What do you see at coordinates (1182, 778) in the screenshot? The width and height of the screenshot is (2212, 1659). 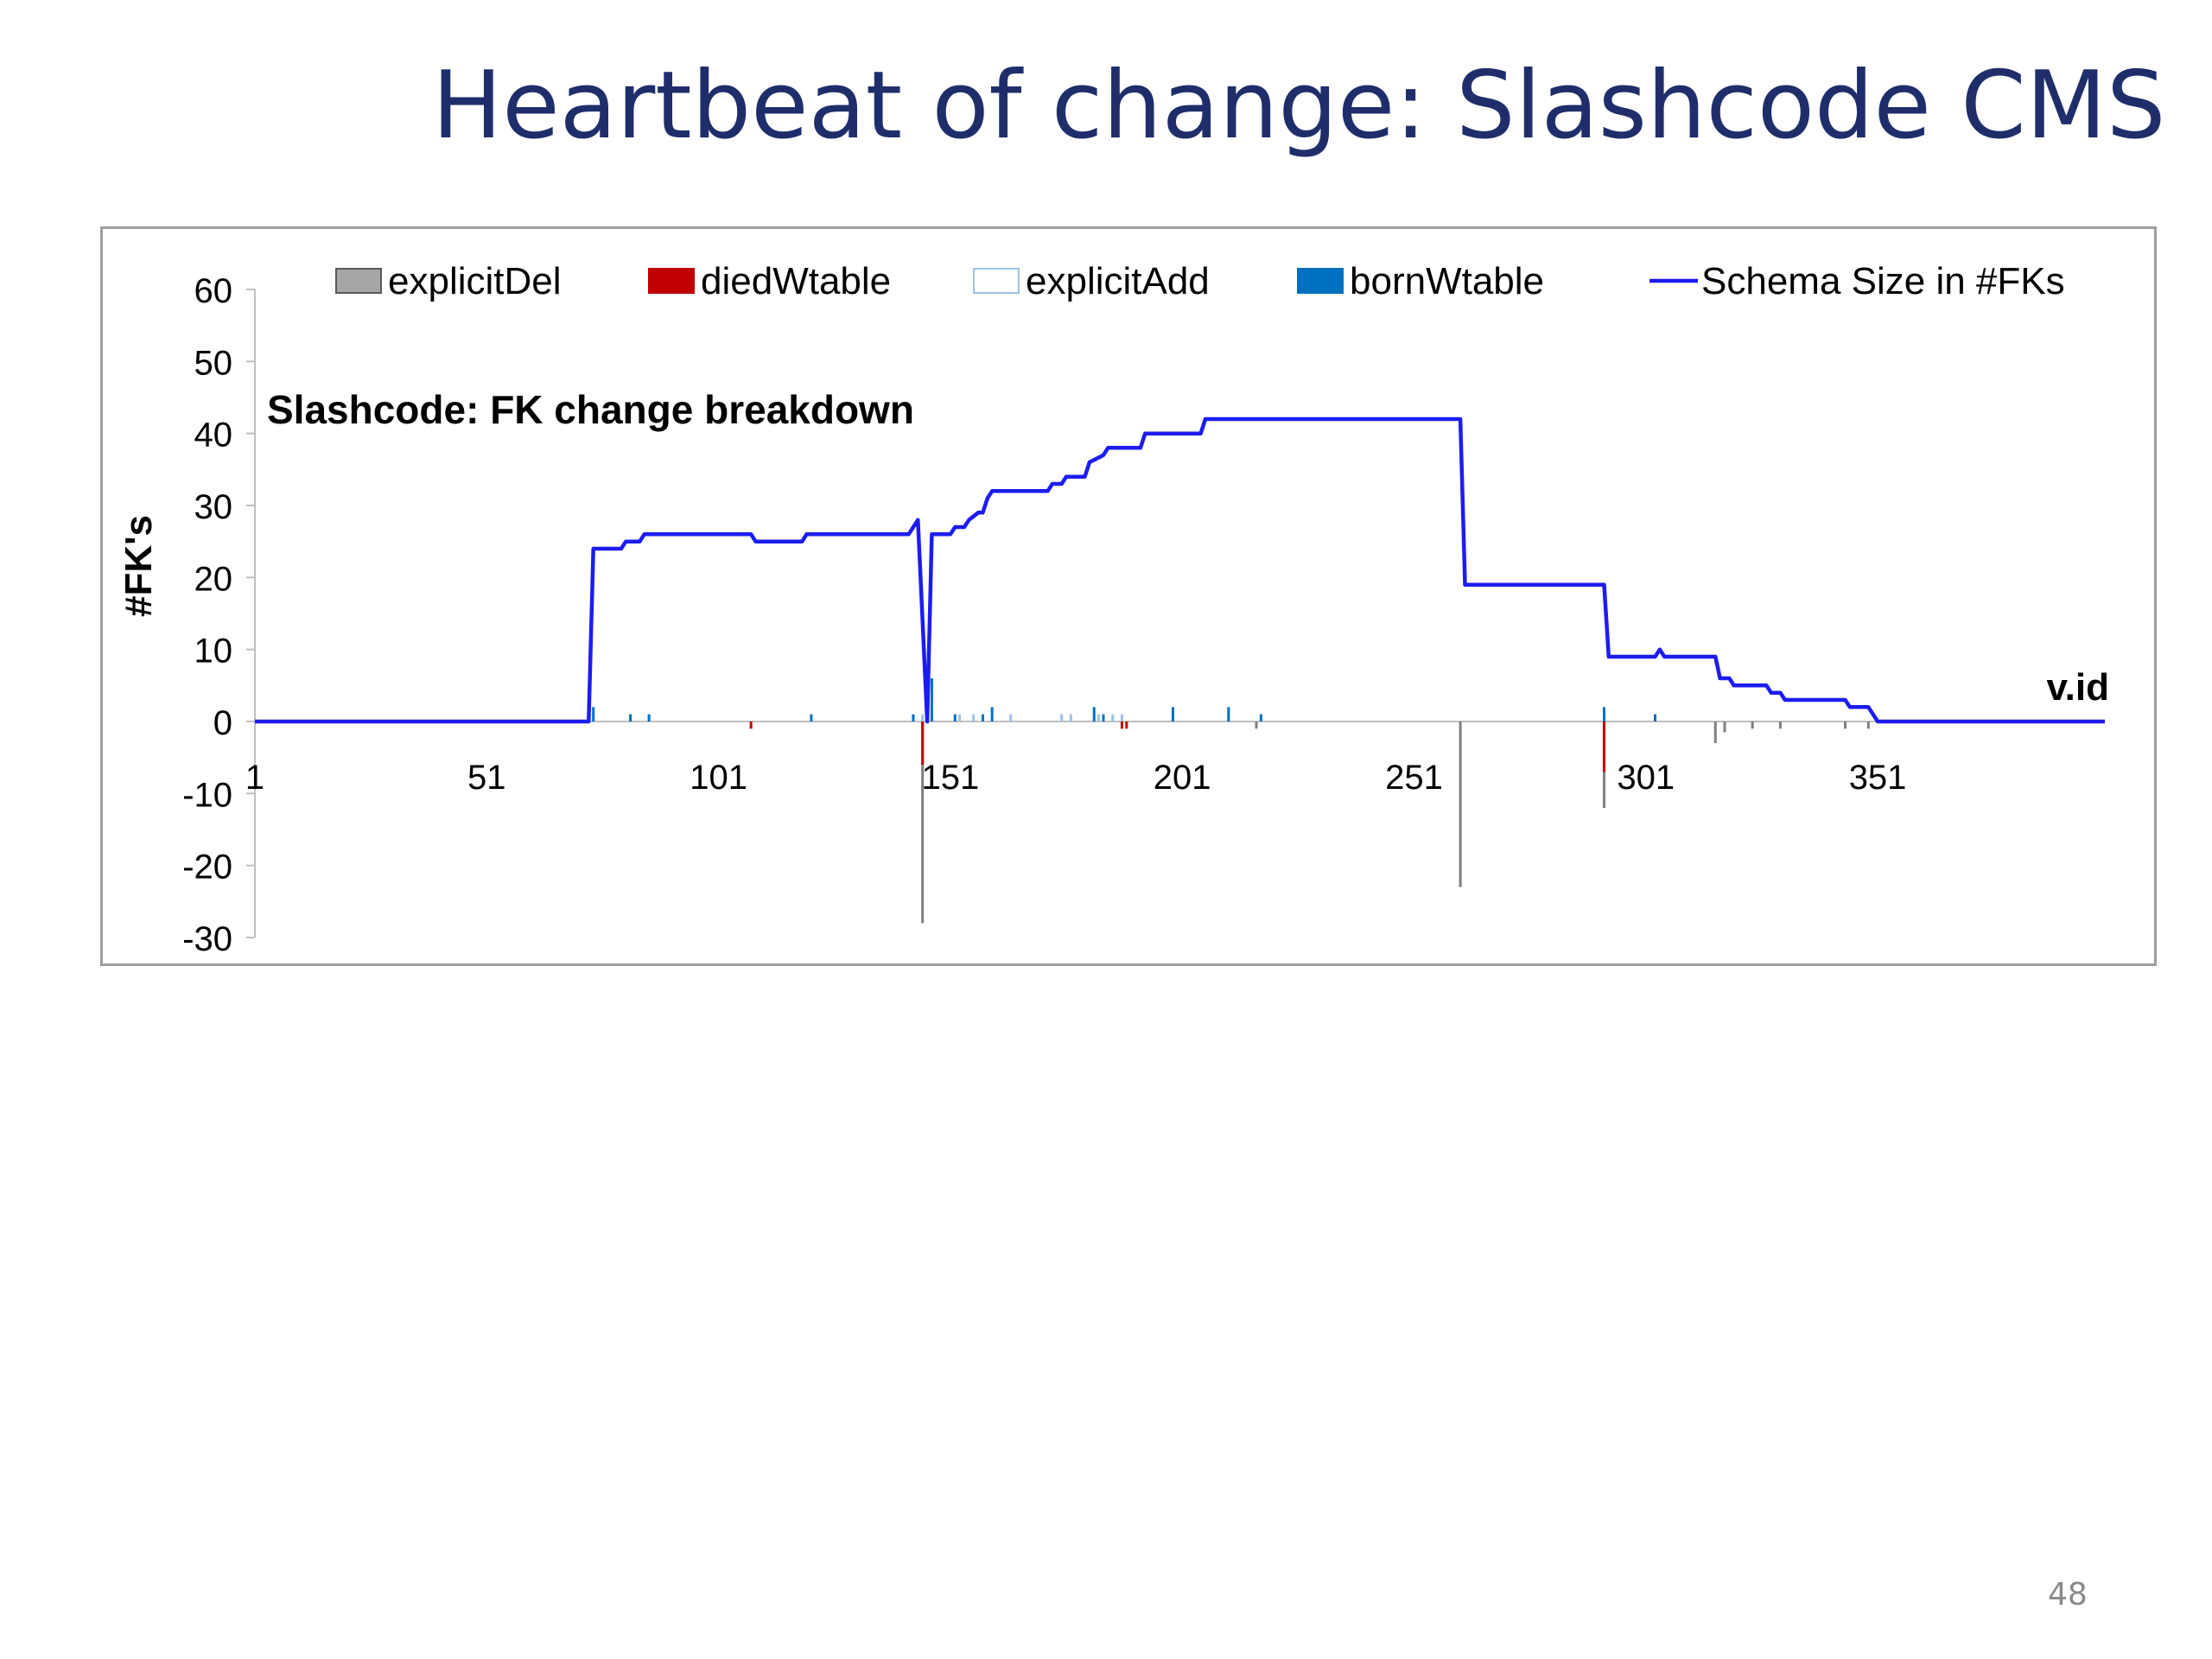 I see `x-tick-label: 201` at bounding box center [1182, 778].